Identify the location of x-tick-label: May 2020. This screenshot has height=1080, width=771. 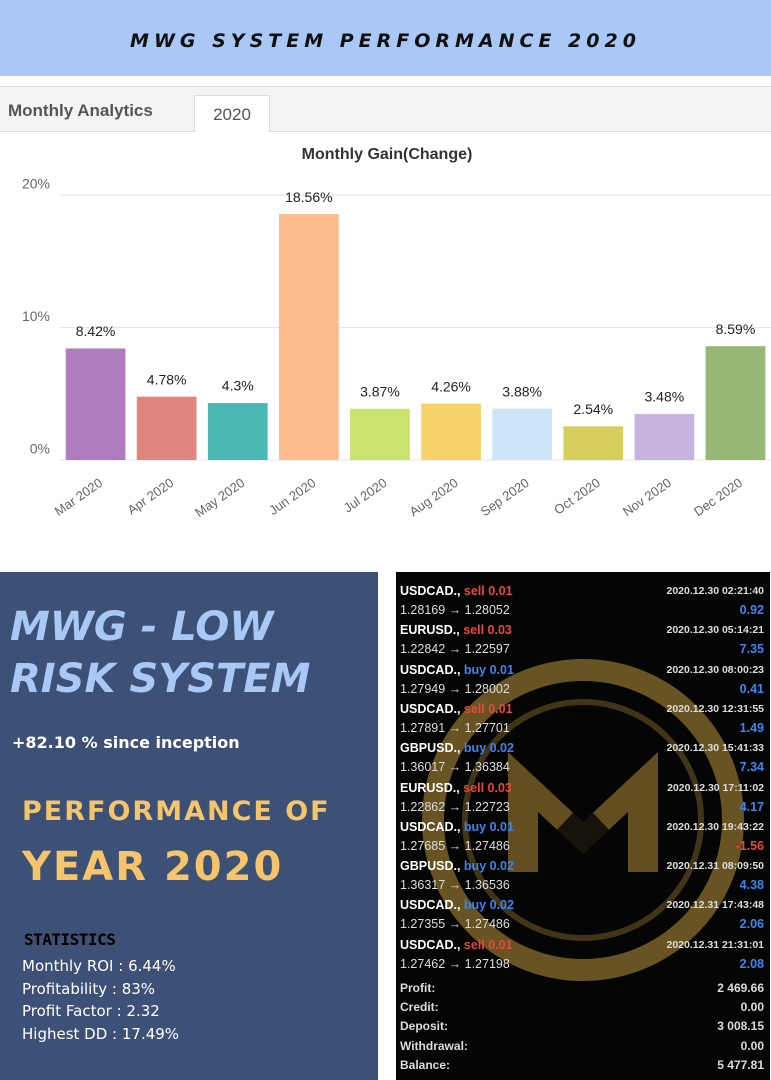
(219, 497).